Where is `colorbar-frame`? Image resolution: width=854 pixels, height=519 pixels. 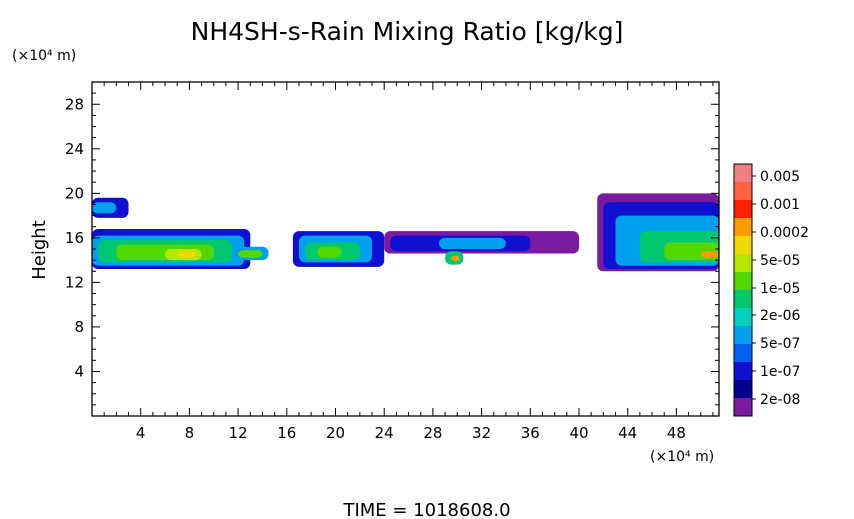 colorbar-frame is located at coordinates (743, 290).